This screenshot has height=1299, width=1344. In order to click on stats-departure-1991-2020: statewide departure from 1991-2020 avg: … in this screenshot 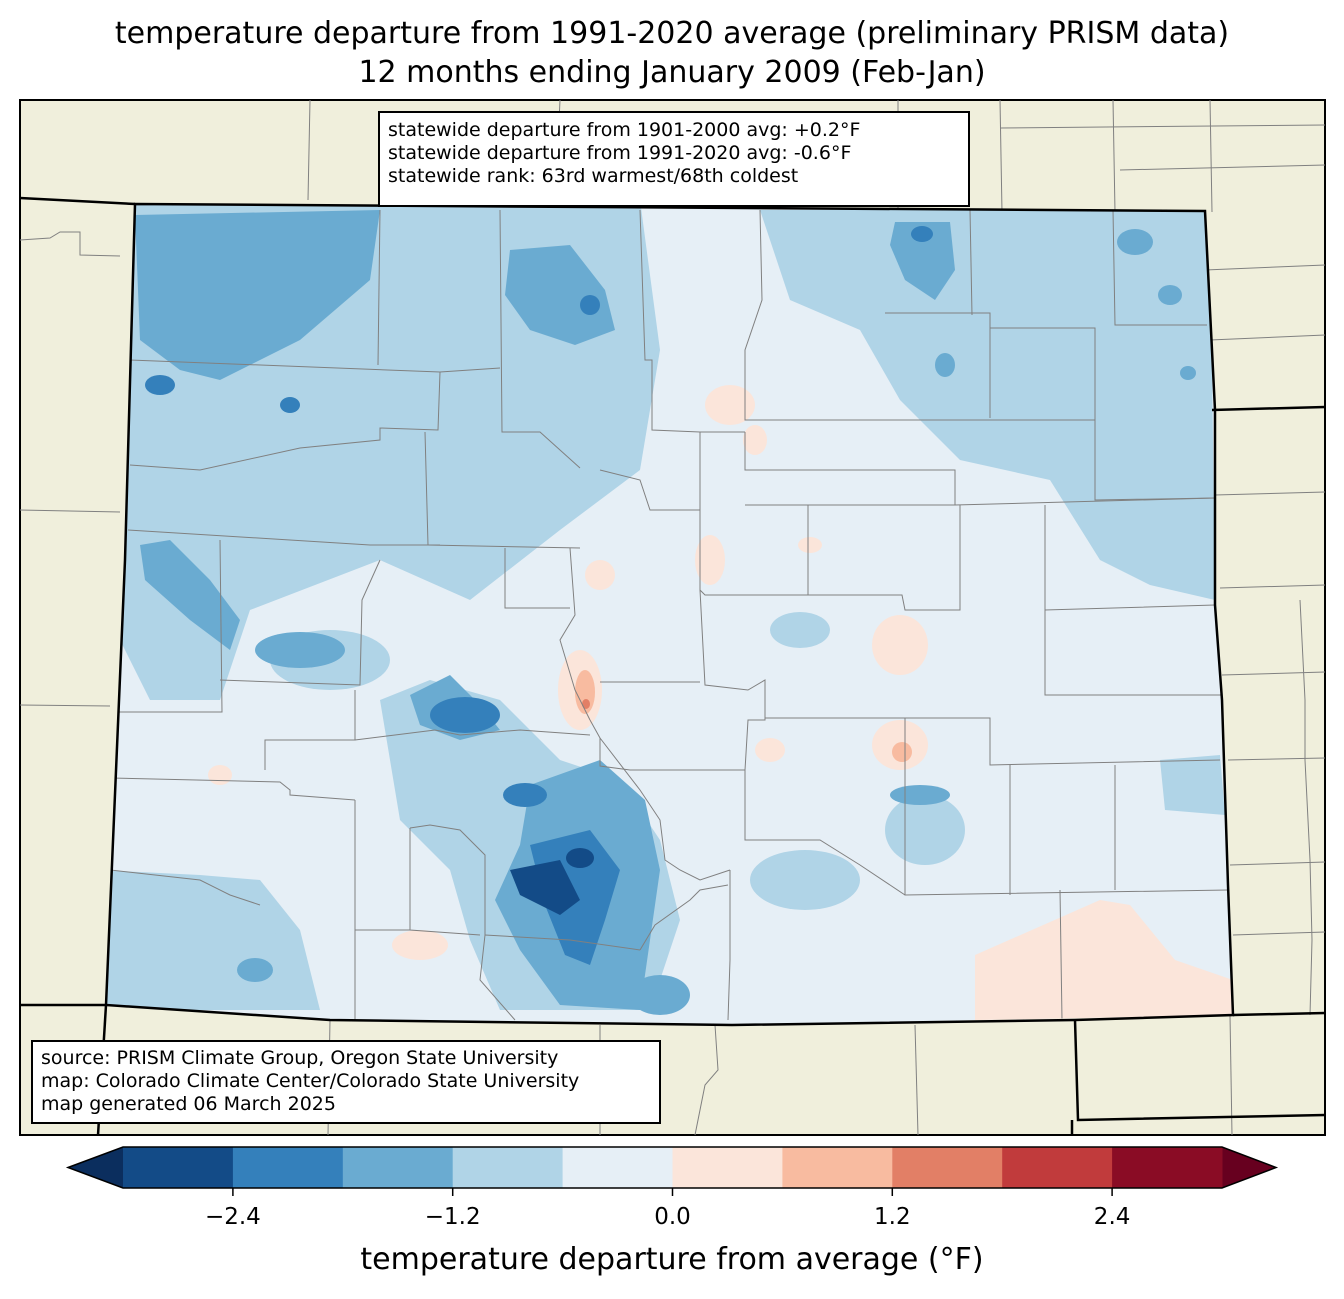, I will do `click(620, 153)`.